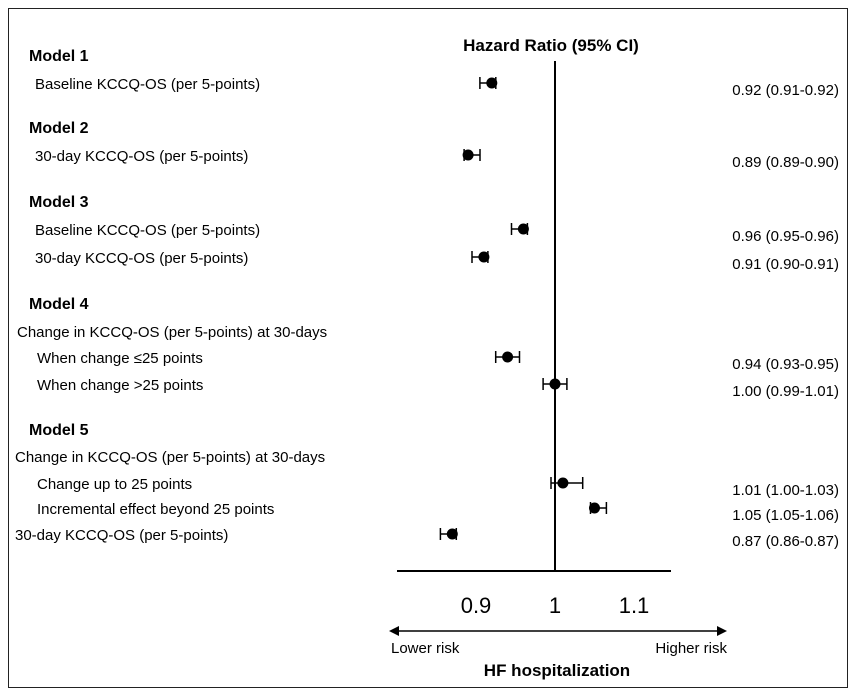 The image size is (856, 696). Describe the element at coordinates (59, 202) in the screenshot. I see `model-header: Model 3` at that location.